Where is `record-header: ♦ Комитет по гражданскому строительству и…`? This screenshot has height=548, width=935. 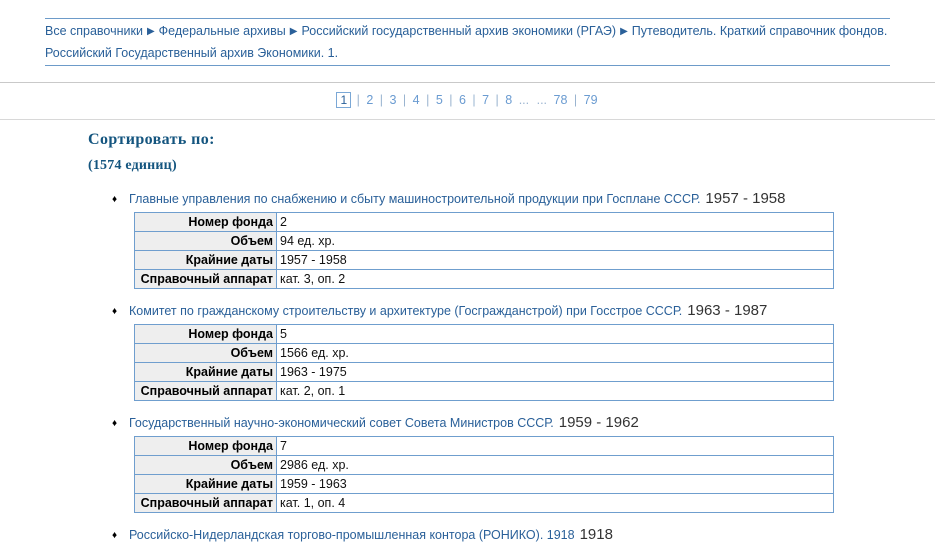
record-header: ♦ Комитет по гражданскому строительству и… is located at coordinates (467, 312).